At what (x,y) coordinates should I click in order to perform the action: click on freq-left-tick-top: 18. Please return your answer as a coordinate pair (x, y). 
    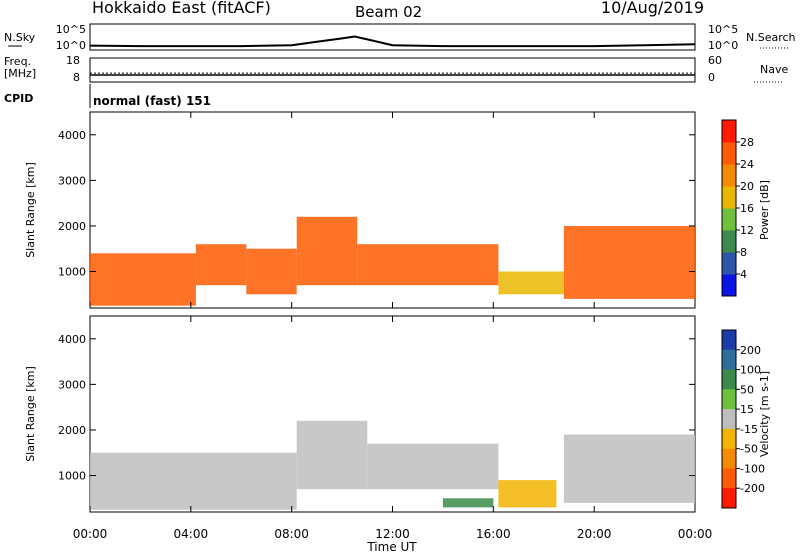
    Looking at the image, I should click on (73, 60).